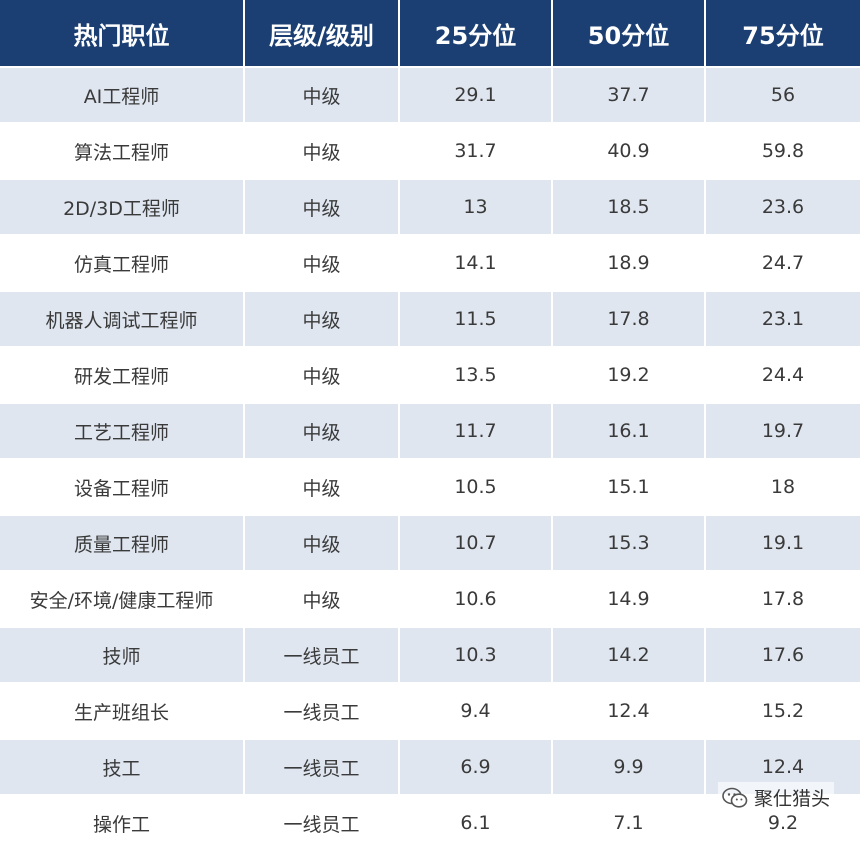  Describe the element at coordinates (476, 376) in the screenshot. I see `cell-p25: 13.5` at that location.